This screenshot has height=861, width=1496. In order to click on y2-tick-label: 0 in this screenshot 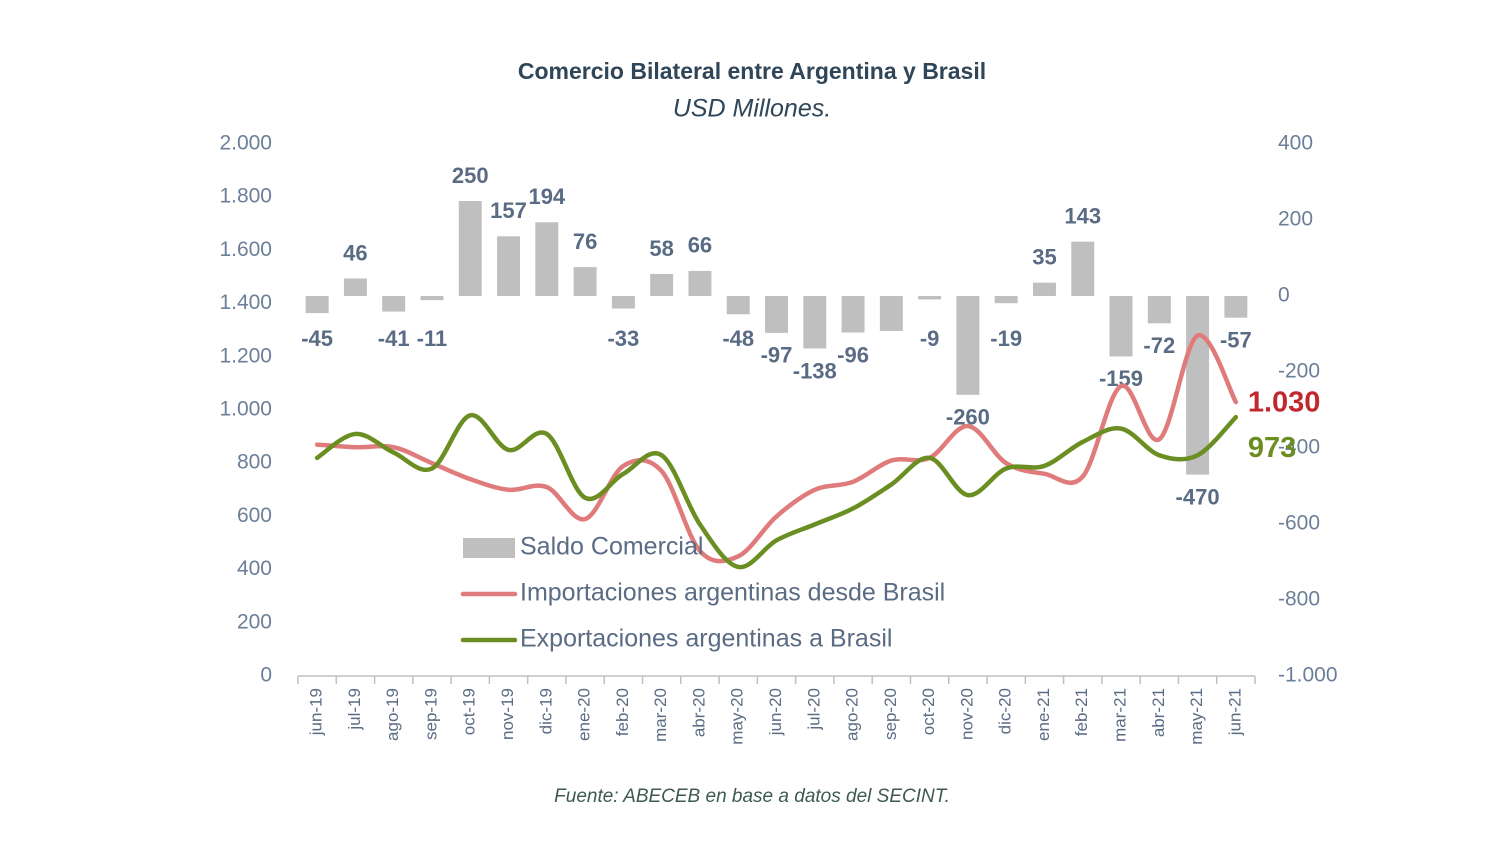, I will do `click(1284, 295)`.